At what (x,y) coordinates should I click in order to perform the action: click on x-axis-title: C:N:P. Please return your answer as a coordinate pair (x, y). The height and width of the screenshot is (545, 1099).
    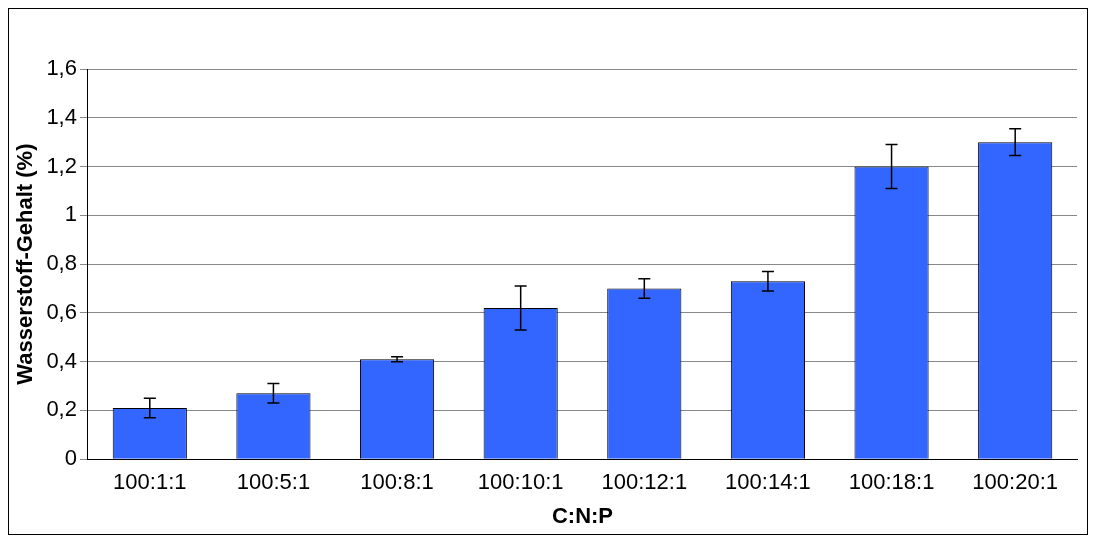
    Looking at the image, I should click on (582, 515).